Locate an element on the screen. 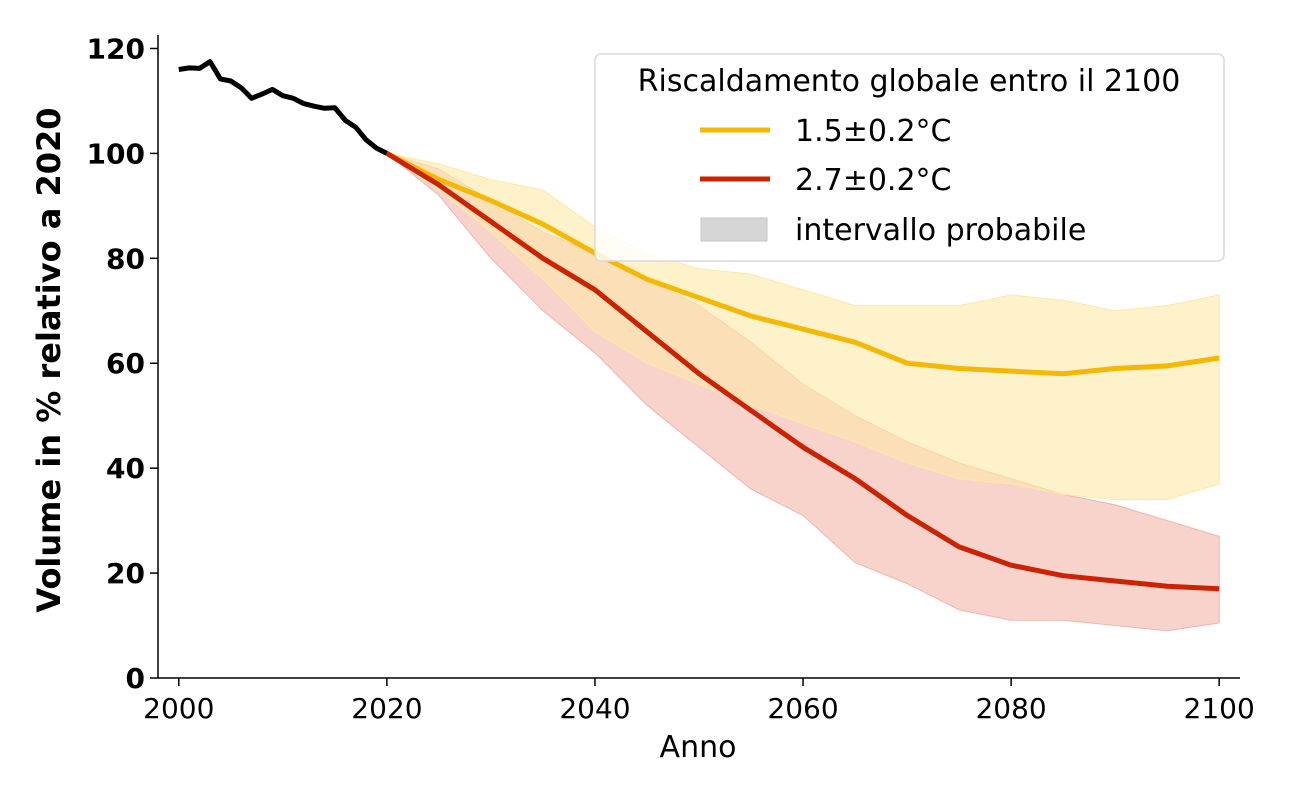 The height and width of the screenshot is (800, 1300). legend-frame is located at coordinates (909, 157).